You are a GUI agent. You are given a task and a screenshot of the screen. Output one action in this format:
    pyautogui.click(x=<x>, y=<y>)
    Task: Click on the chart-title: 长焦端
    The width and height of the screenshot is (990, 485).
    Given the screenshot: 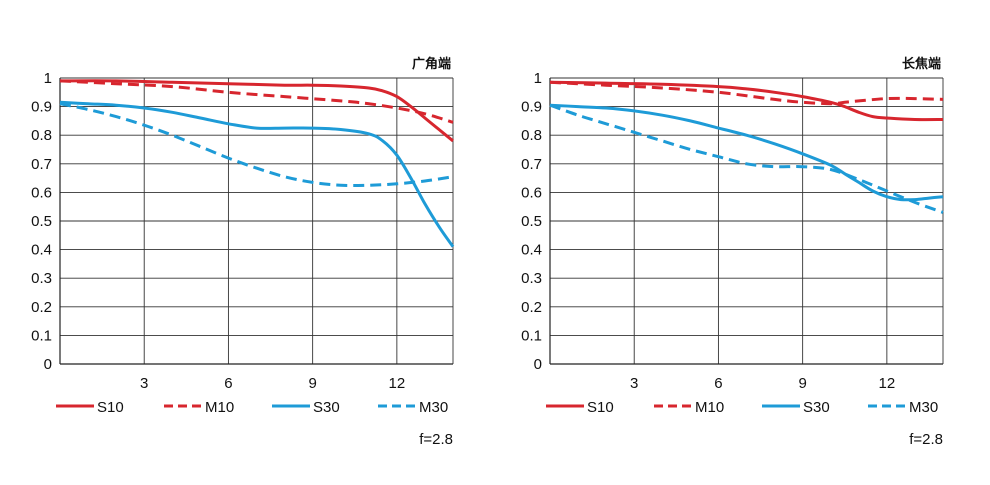 What is the action you would take?
    pyautogui.click(x=921, y=64)
    